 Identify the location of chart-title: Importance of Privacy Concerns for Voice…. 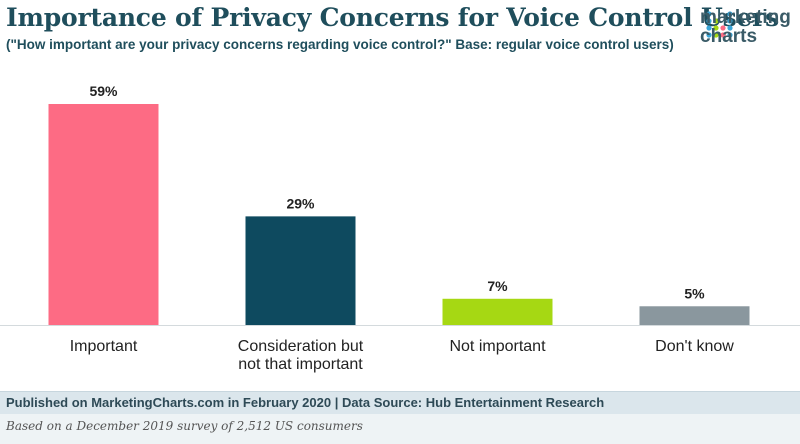
(392, 17).